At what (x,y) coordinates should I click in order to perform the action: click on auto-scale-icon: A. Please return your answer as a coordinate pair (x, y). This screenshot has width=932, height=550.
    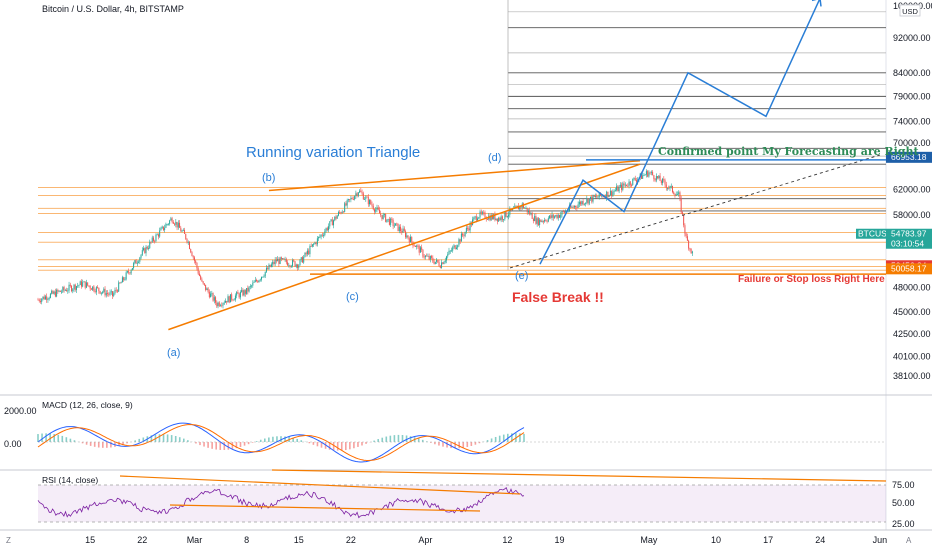
    Looking at the image, I should click on (909, 540).